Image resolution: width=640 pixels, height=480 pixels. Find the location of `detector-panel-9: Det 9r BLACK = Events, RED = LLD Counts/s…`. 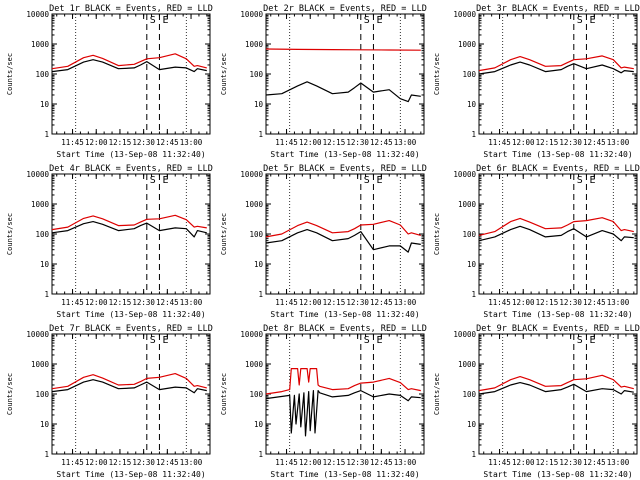

detector-panel-9: Det 9r BLACK = Events, RED = LLD Counts/s… is located at coordinates (536, 401).